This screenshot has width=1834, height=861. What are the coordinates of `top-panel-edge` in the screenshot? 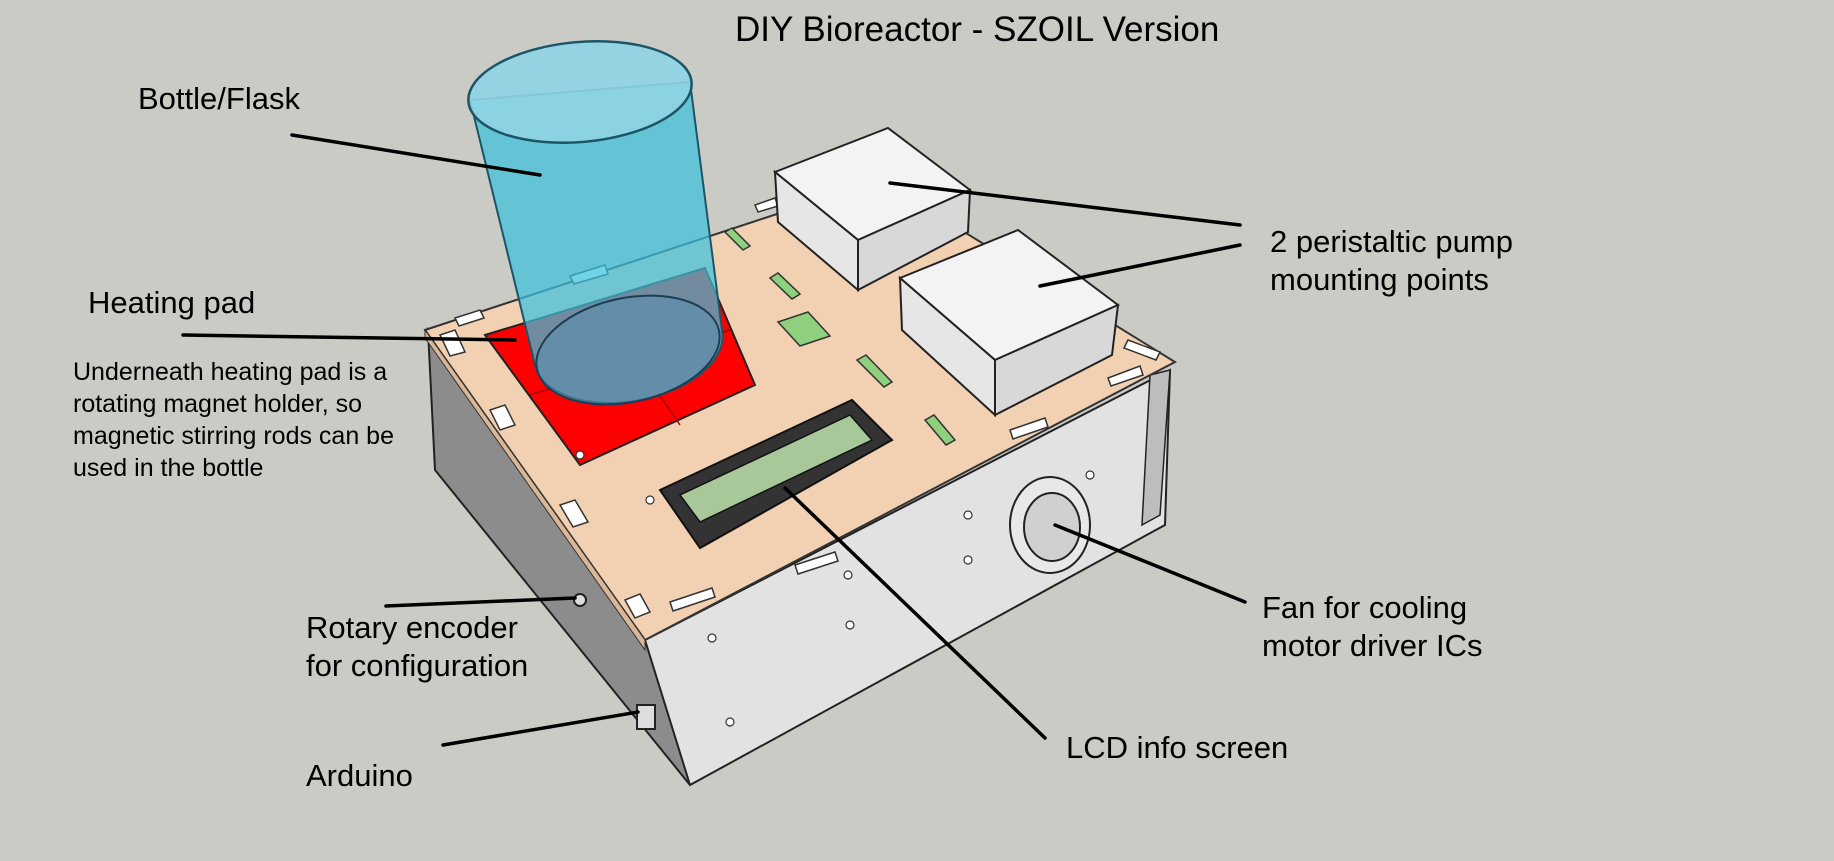 It's located at (535, 490).